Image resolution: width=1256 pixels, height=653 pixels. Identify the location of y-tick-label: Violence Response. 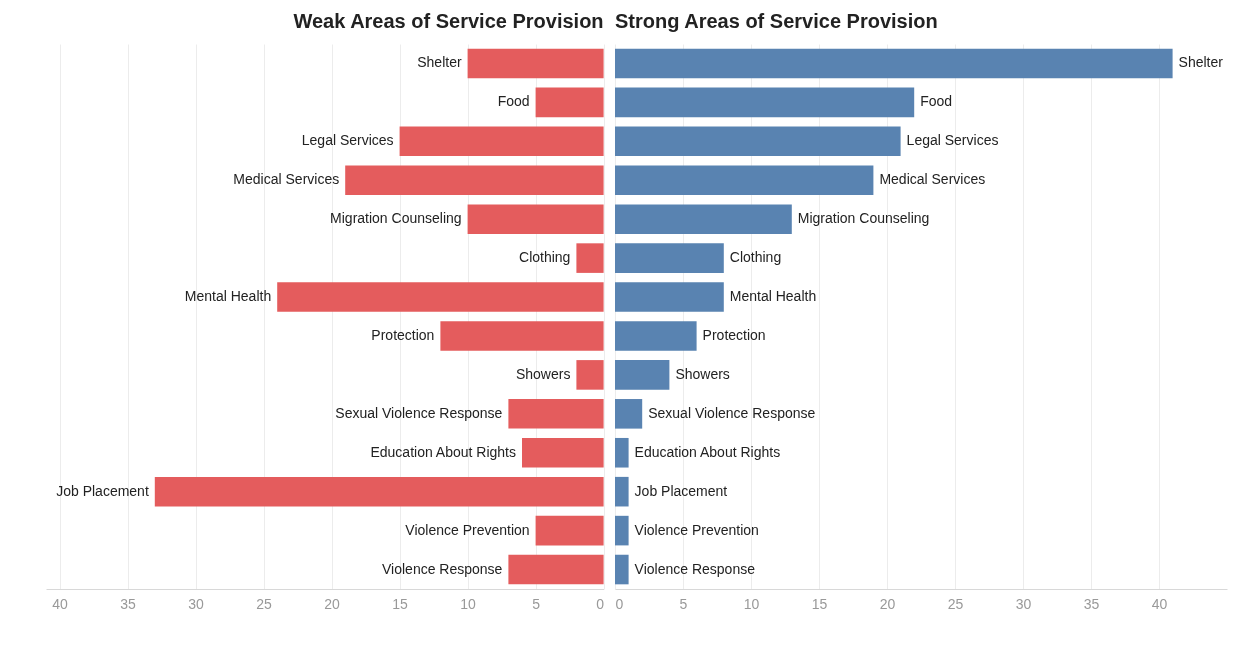
(442, 568).